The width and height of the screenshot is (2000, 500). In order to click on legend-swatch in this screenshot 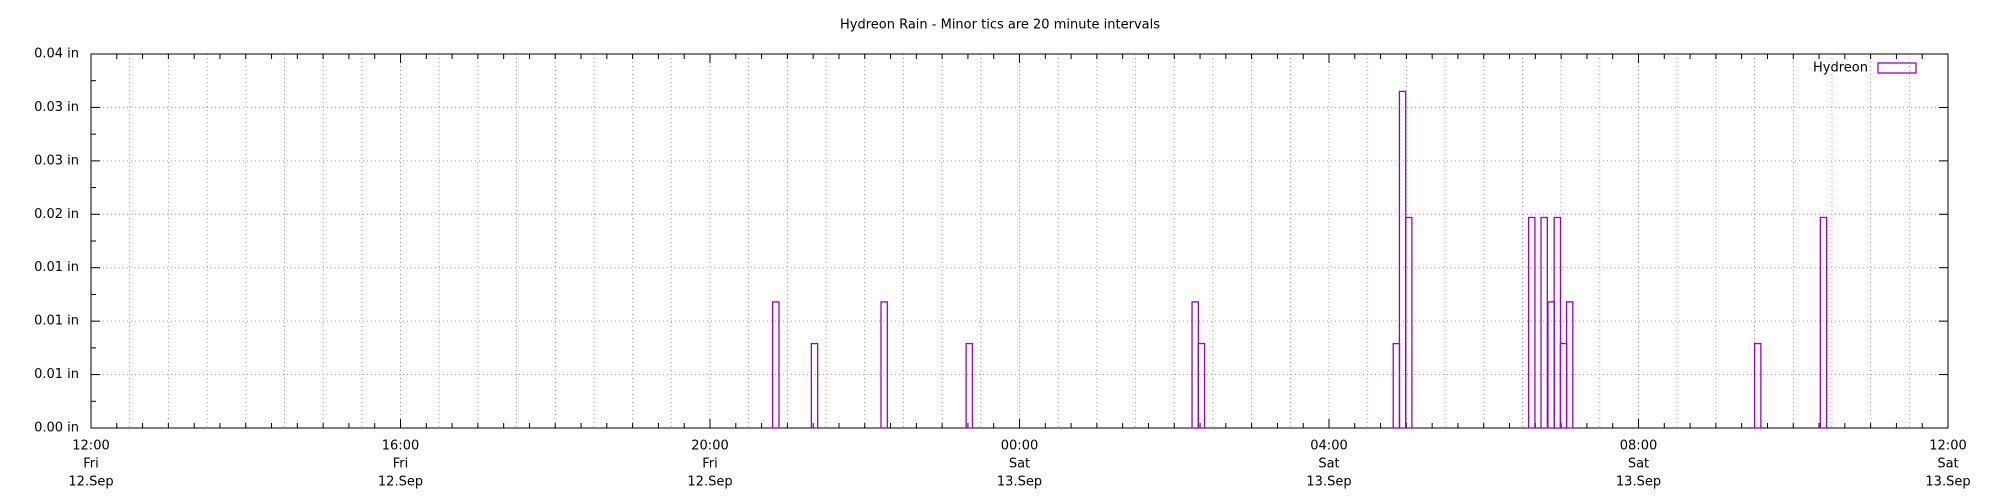, I will do `click(1897, 68)`.